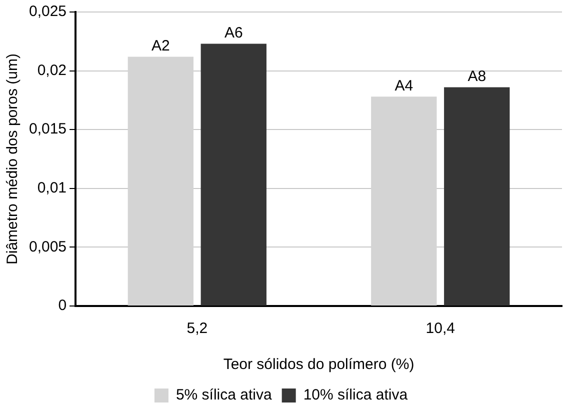 The image size is (566, 413). What do you see at coordinates (52, 188) in the screenshot?
I see `y-tick-label: 0,01` at bounding box center [52, 188].